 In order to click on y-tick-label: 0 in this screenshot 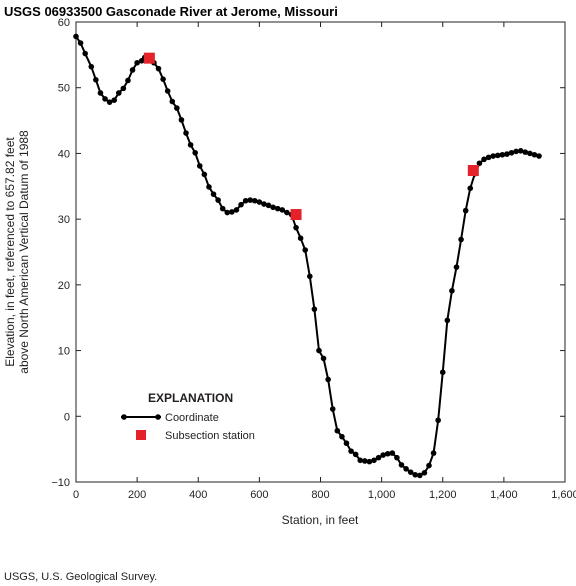, I will do `click(67, 417)`.